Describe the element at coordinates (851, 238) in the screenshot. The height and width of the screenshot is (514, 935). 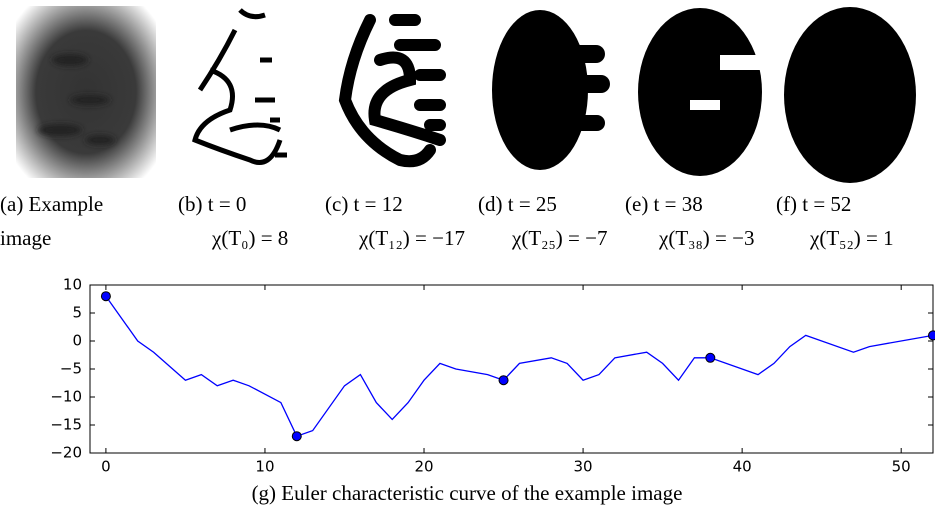
I see `panel-caption: χ(T₅₂) = 1` at that location.